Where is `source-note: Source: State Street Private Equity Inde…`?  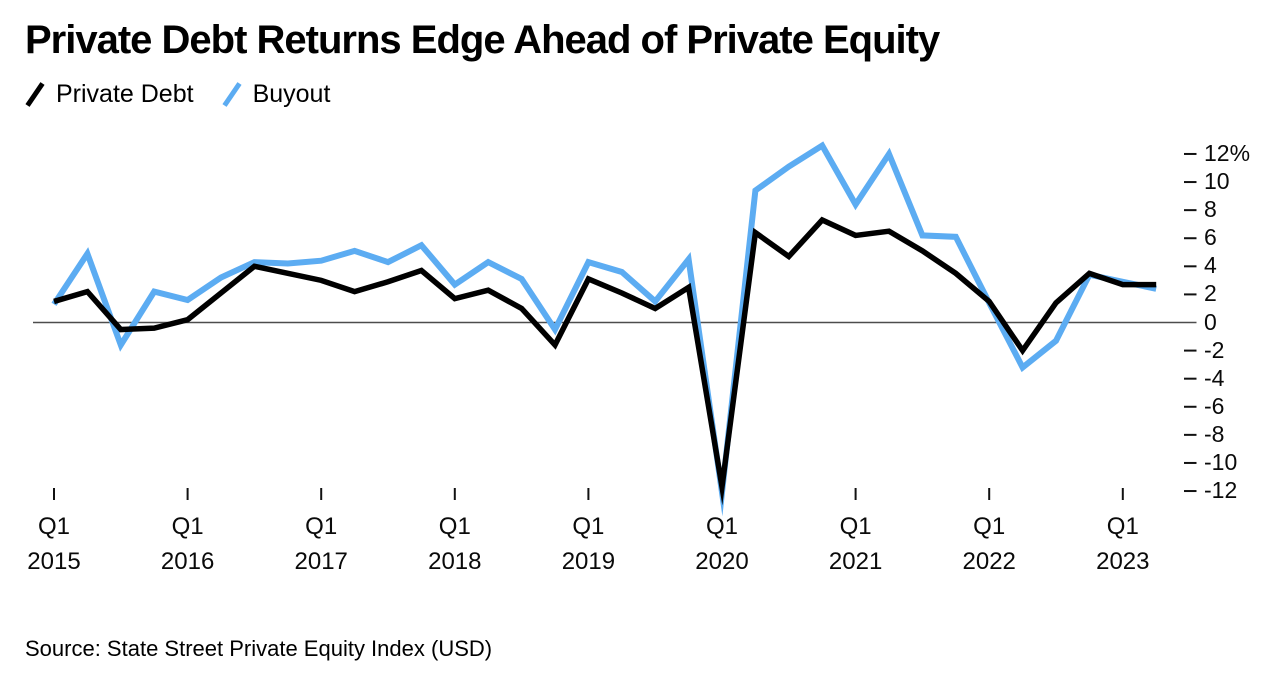
source-note: Source: State Street Private Equity Inde… is located at coordinates (259, 648).